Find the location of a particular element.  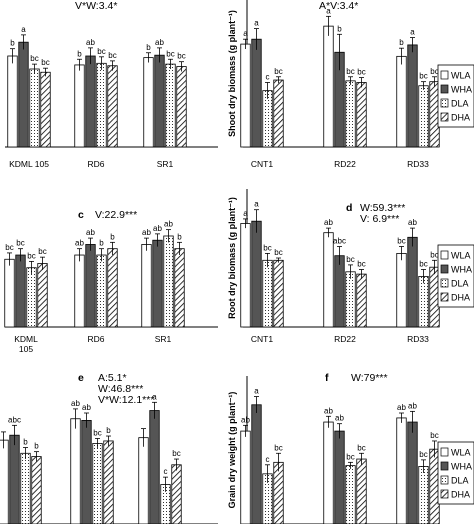

x-tick-label: RD6 is located at coordinates (95, 164).